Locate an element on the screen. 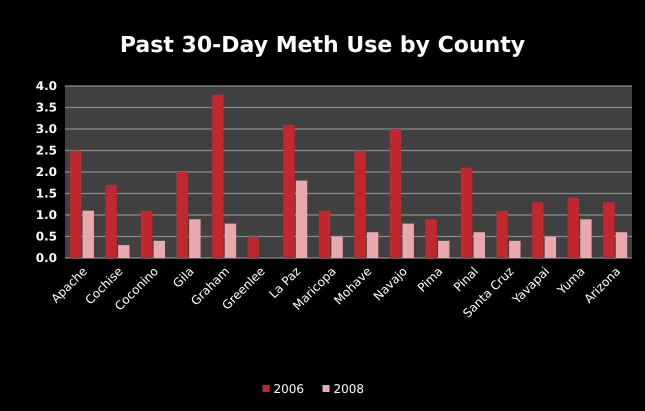 The image size is (645, 411). y-tick-label: 4.0 is located at coordinates (46, 86).